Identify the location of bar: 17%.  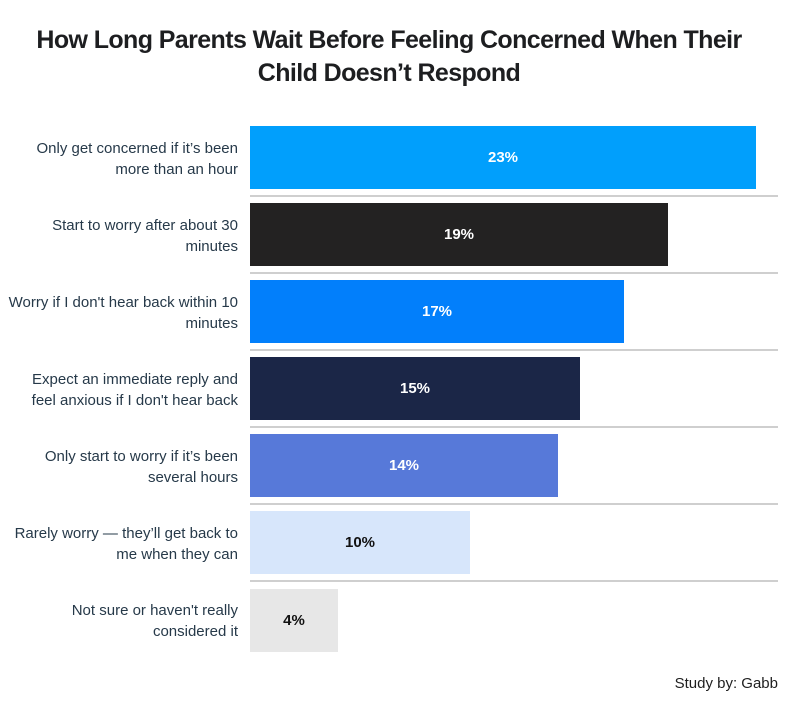
(437, 311).